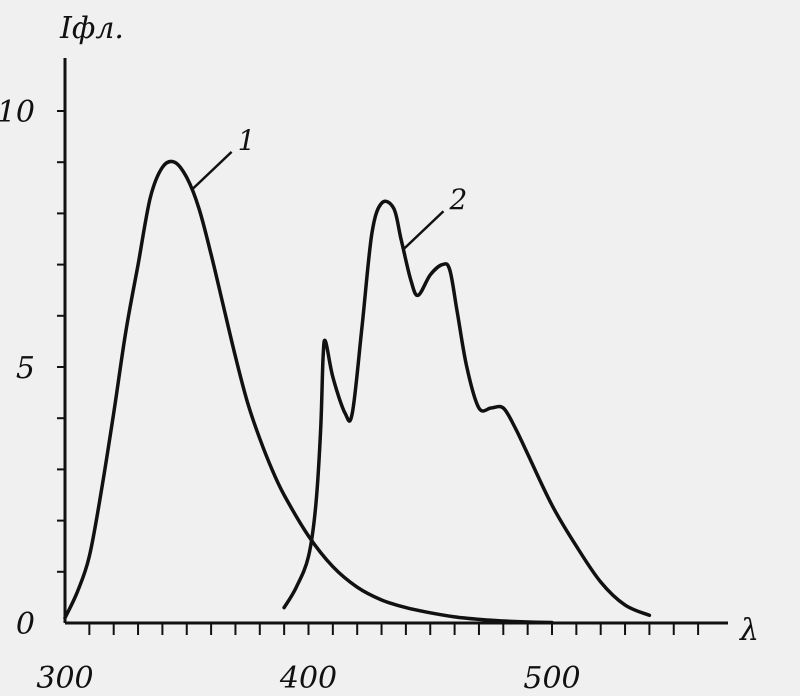 This screenshot has height=696, width=800. I want to click on x-axis-label: λ, so click(749, 630).